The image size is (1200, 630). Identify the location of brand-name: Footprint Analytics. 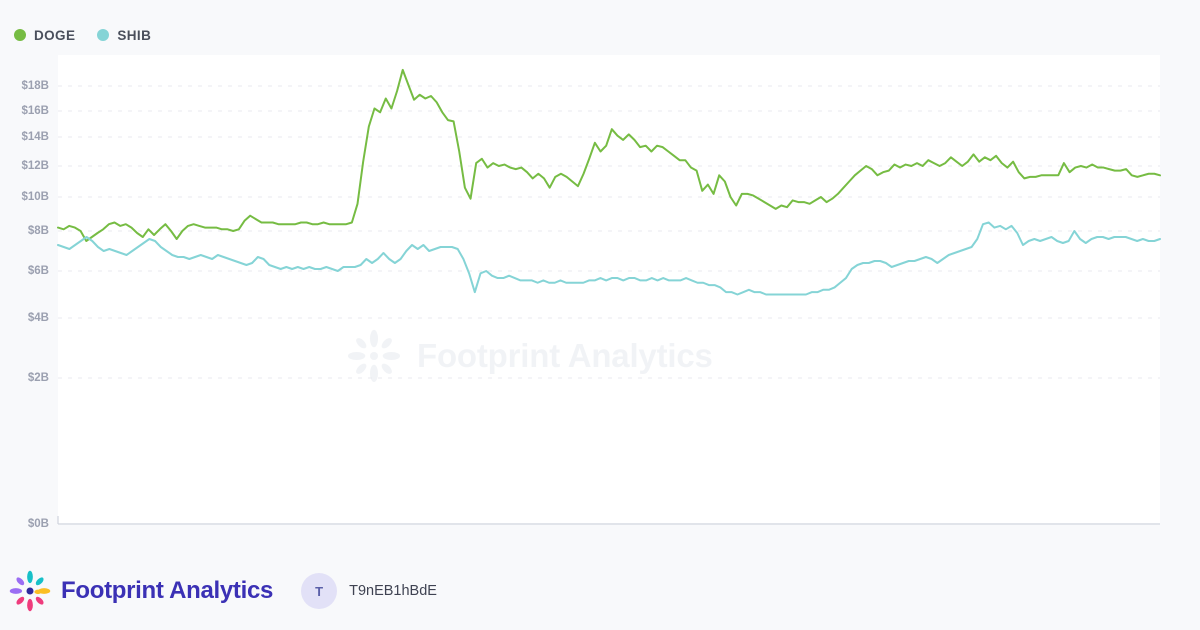
(167, 590).